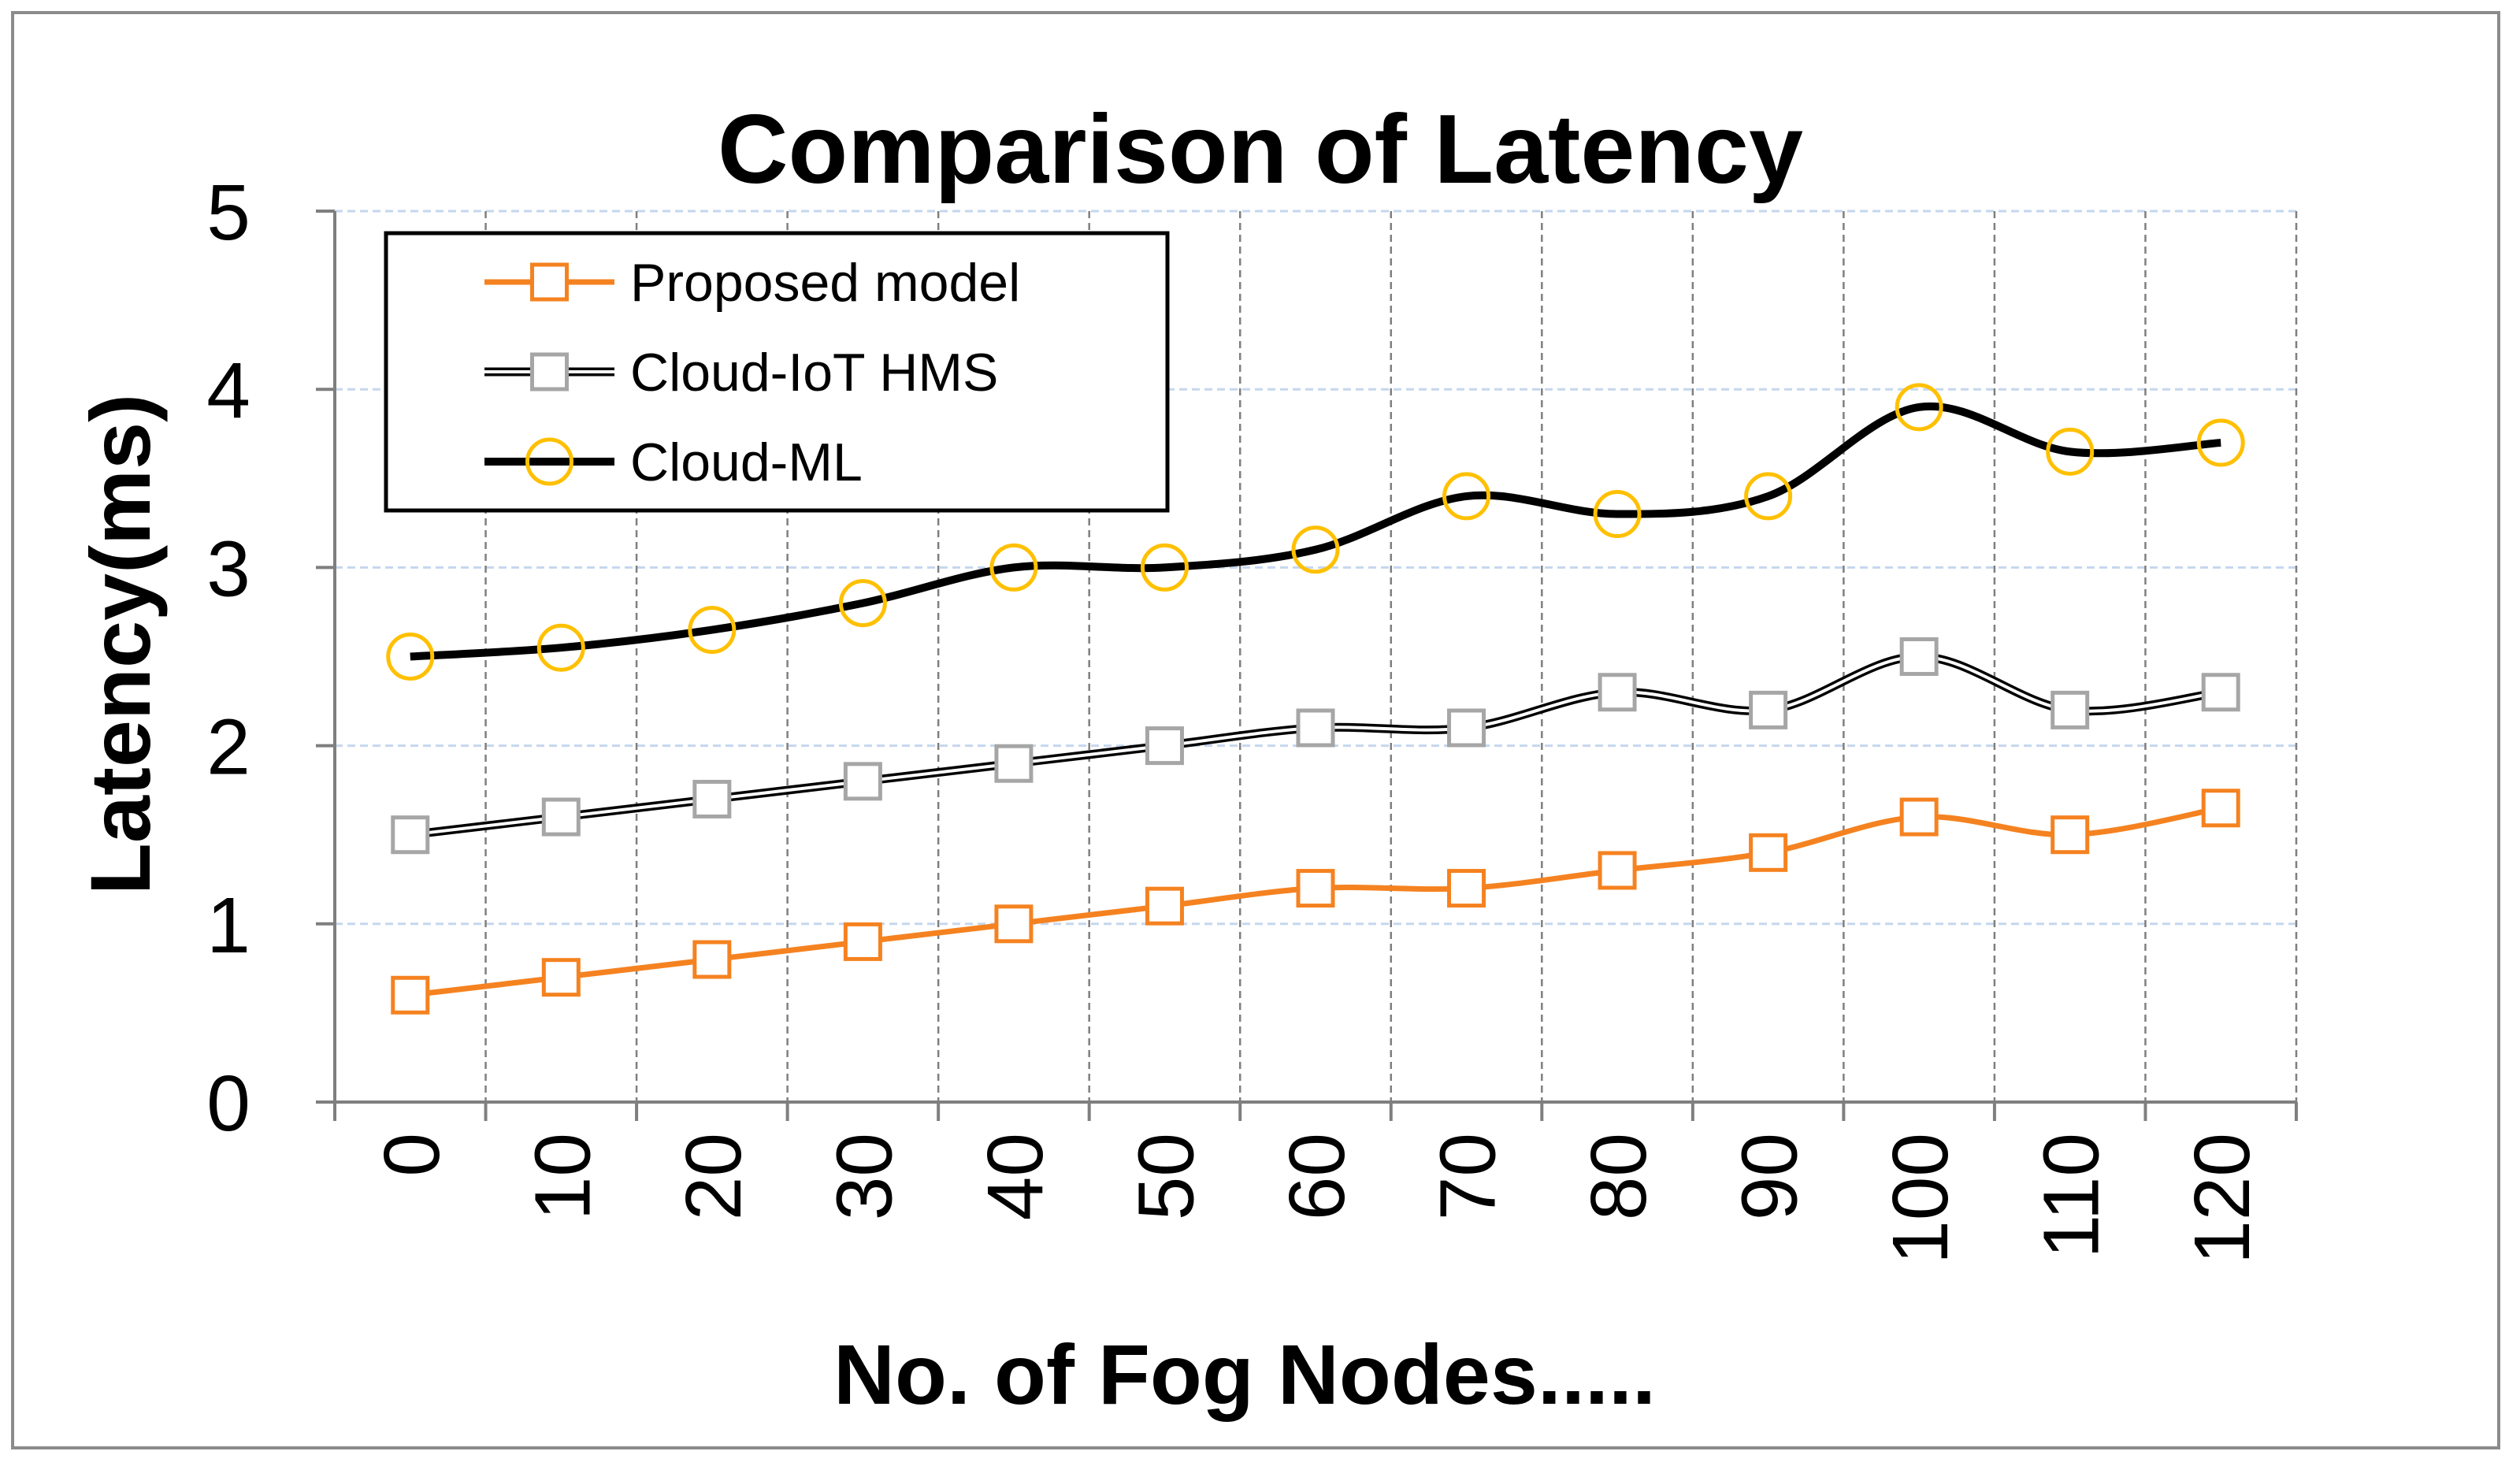 This screenshot has width=2520, height=1466. I want to click on x-tick-label: 60, so click(1317, 1177).